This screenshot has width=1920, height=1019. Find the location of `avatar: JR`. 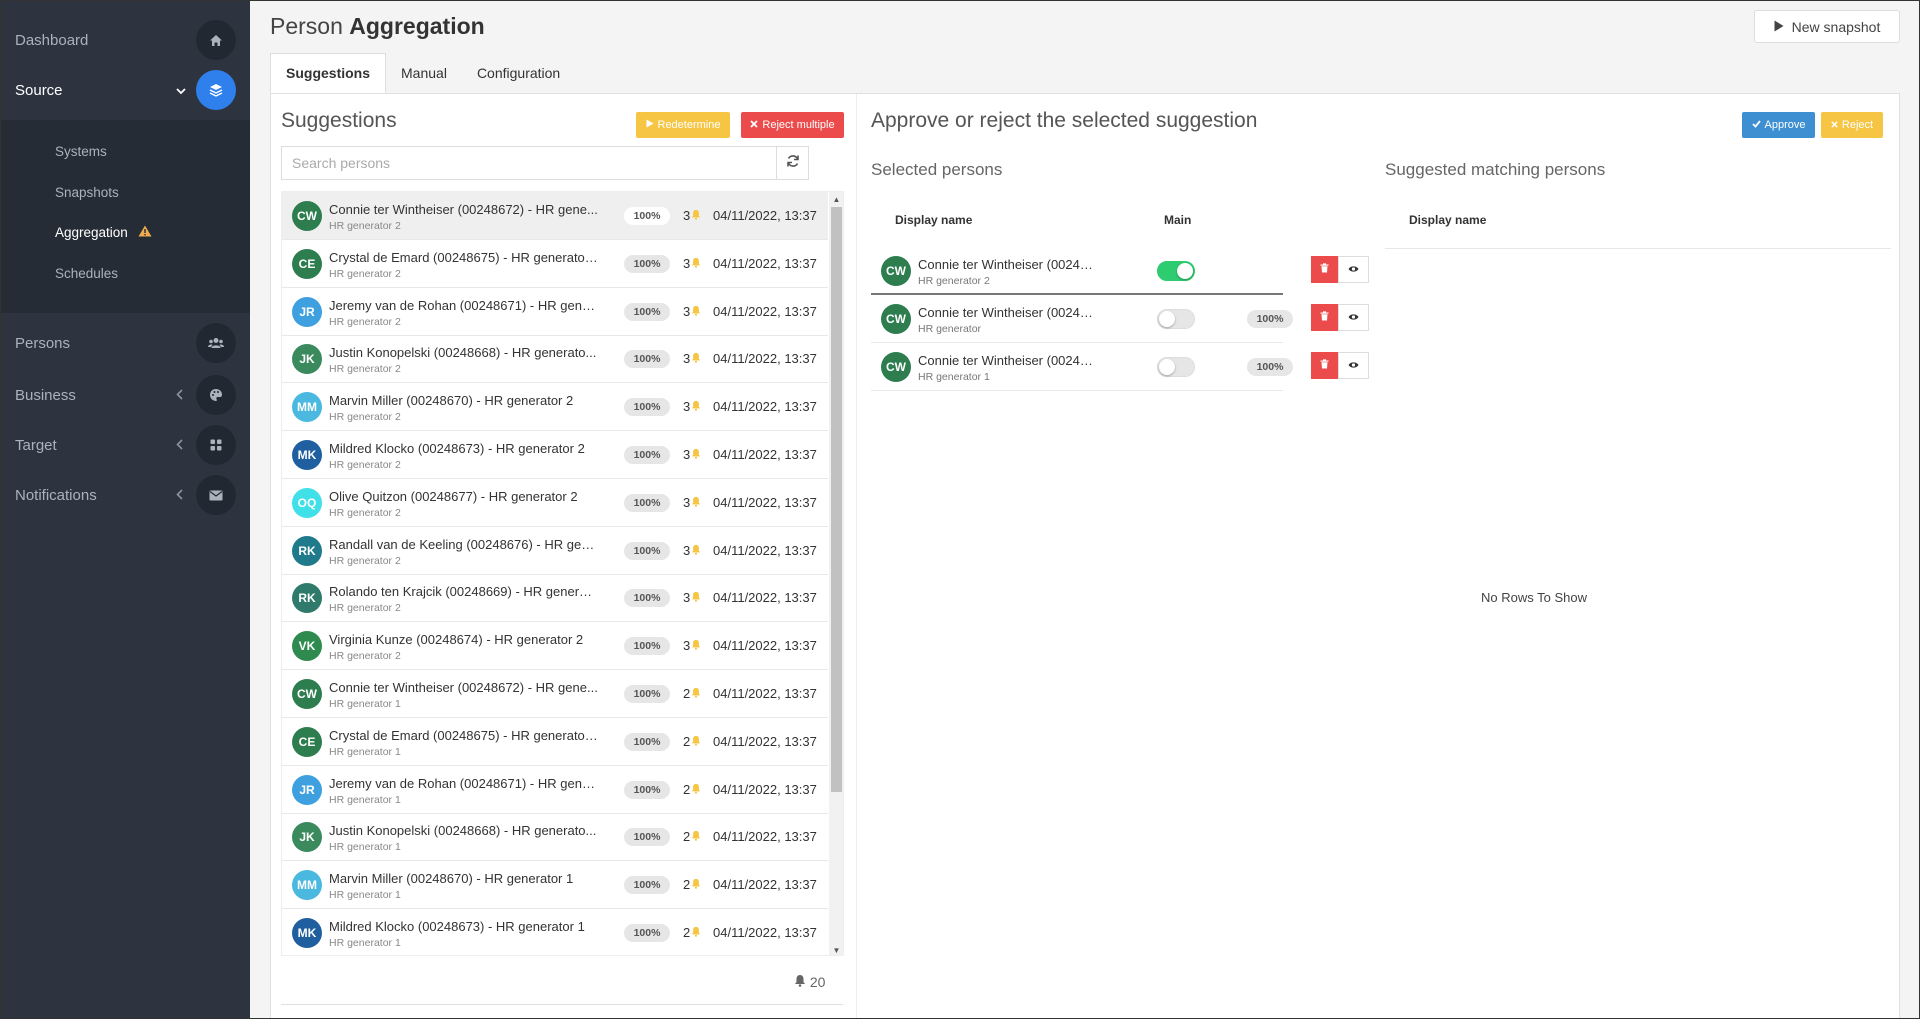

avatar: JR is located at coordinates (307, 311).